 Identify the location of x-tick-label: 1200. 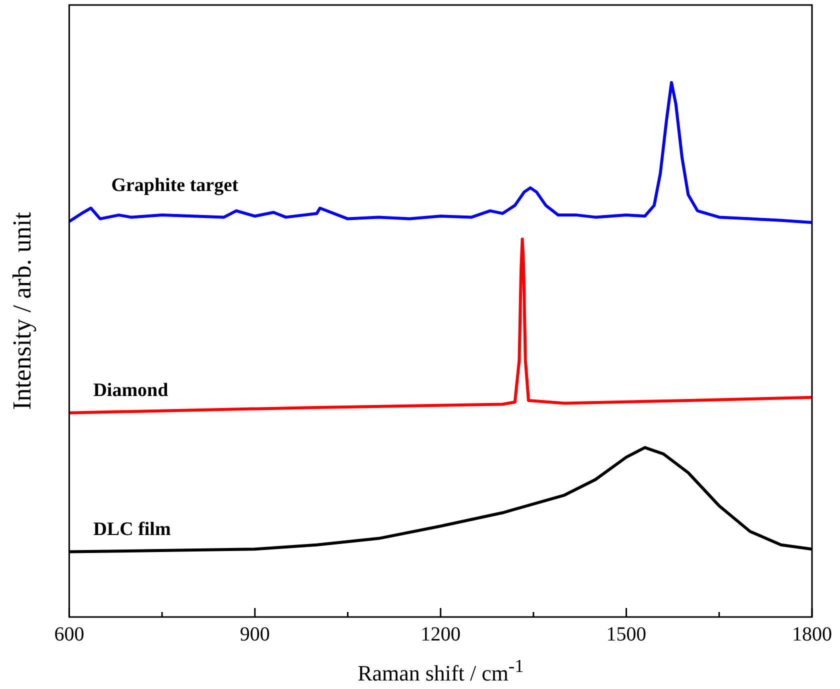
(440, 634).